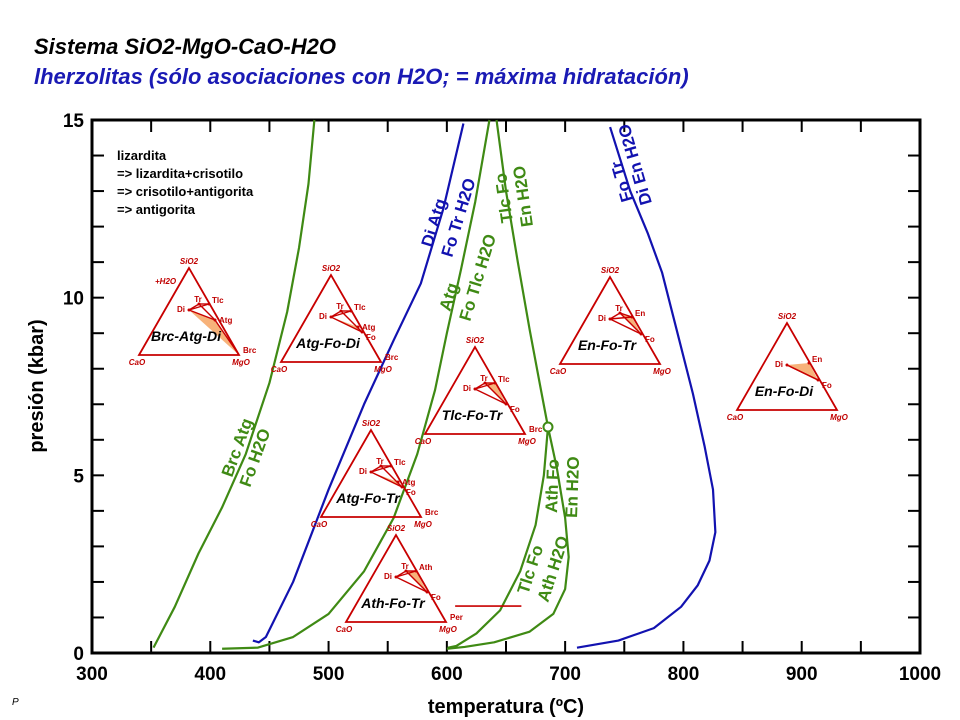 The height and width of the screenshot is (720, 960). I want to click on phase-label: Per, so click(456, 617).